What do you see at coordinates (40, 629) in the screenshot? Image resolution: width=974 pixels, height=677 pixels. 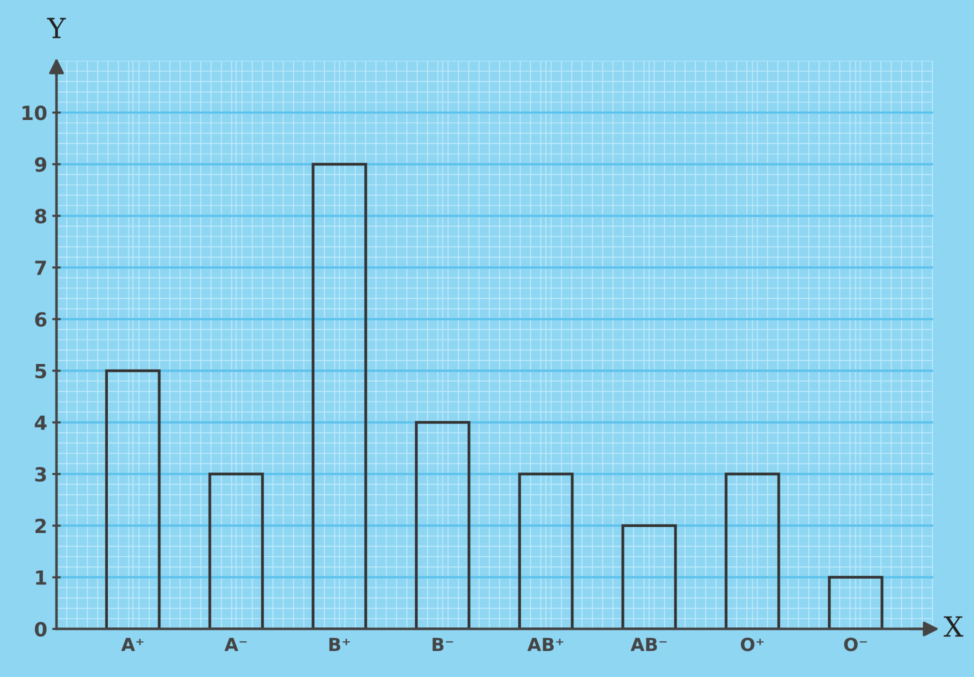 I see `y-tick-label: 0` at bounding box center [40, 629].